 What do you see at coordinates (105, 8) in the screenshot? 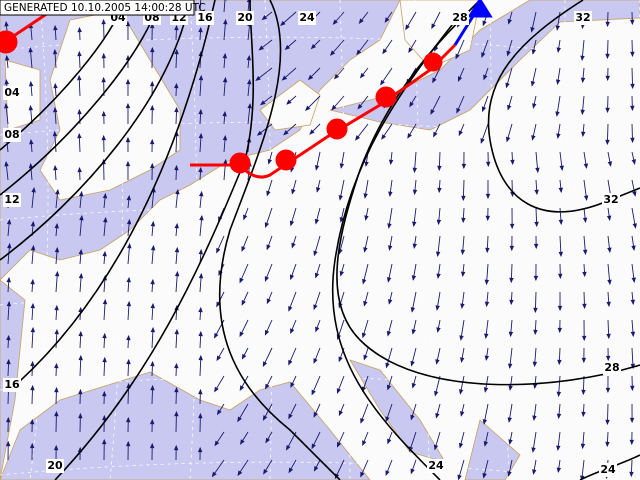
I see `generated-title: GENERATED 10.10.2005 14:00:28 UTC` at bounding box center [105, 8].